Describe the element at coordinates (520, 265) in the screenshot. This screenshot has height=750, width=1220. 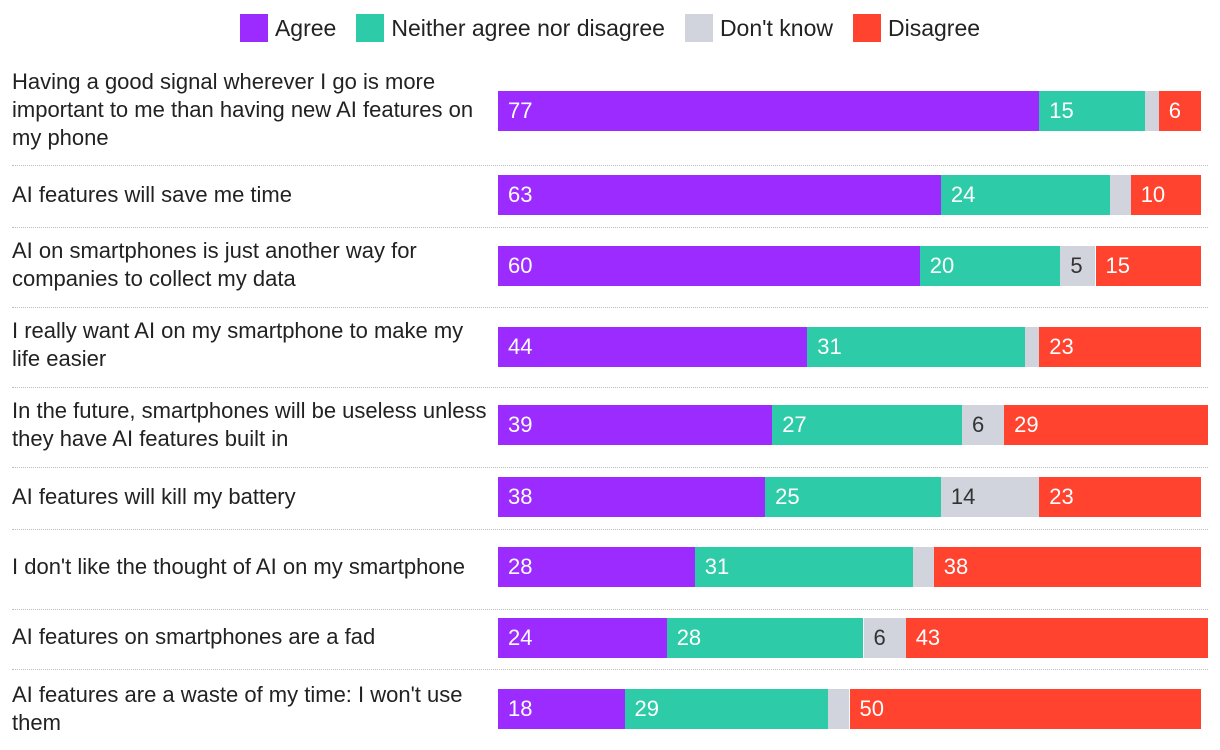
I see `data-label: 60` at that location.